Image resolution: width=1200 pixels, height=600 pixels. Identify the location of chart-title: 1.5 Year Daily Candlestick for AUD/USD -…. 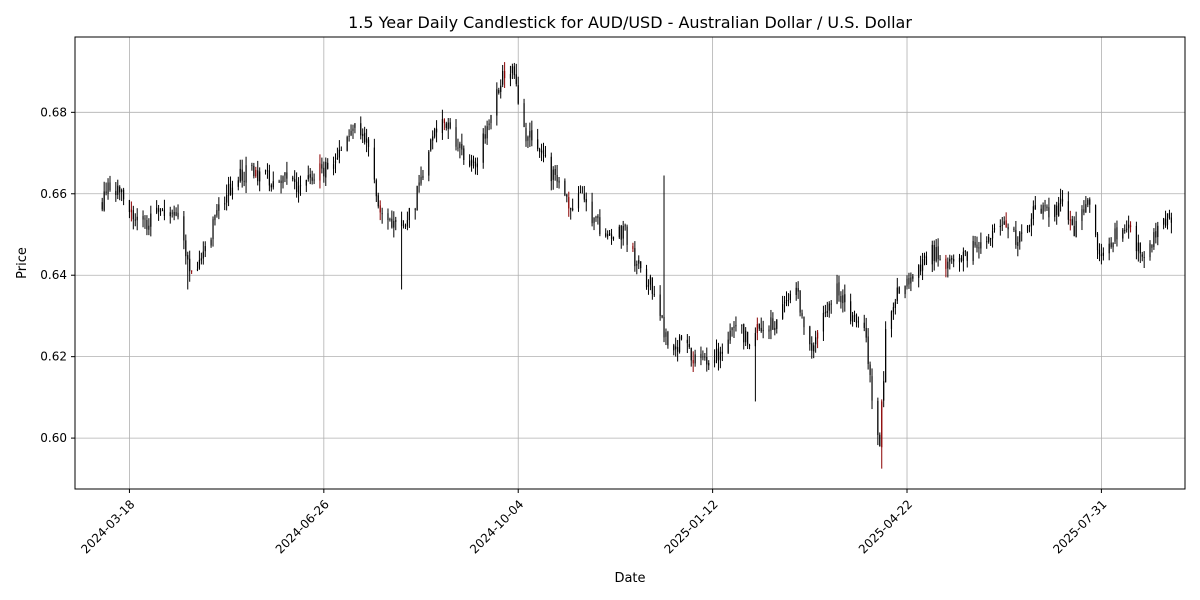
(630, 22).